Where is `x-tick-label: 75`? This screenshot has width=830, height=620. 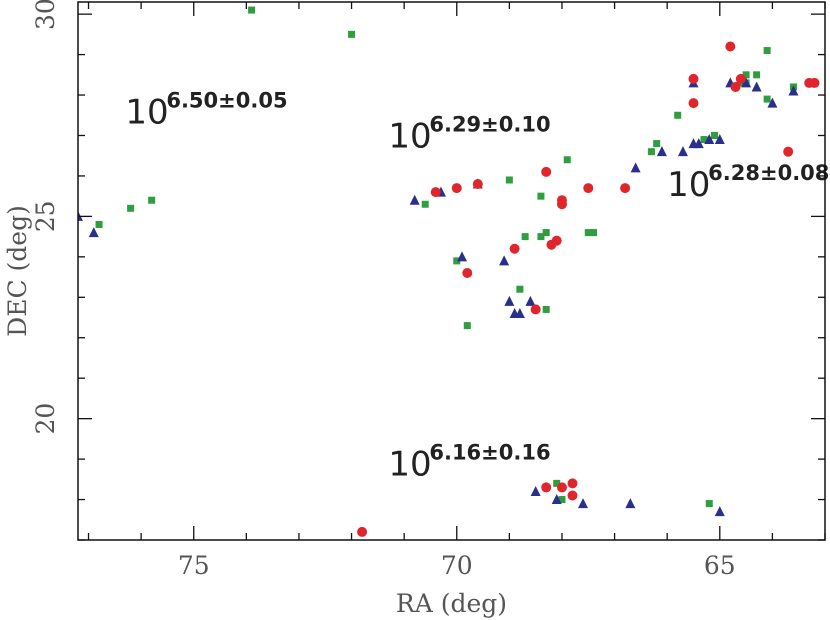 x-tick-label: 75 is located at coordinates (194, 565).